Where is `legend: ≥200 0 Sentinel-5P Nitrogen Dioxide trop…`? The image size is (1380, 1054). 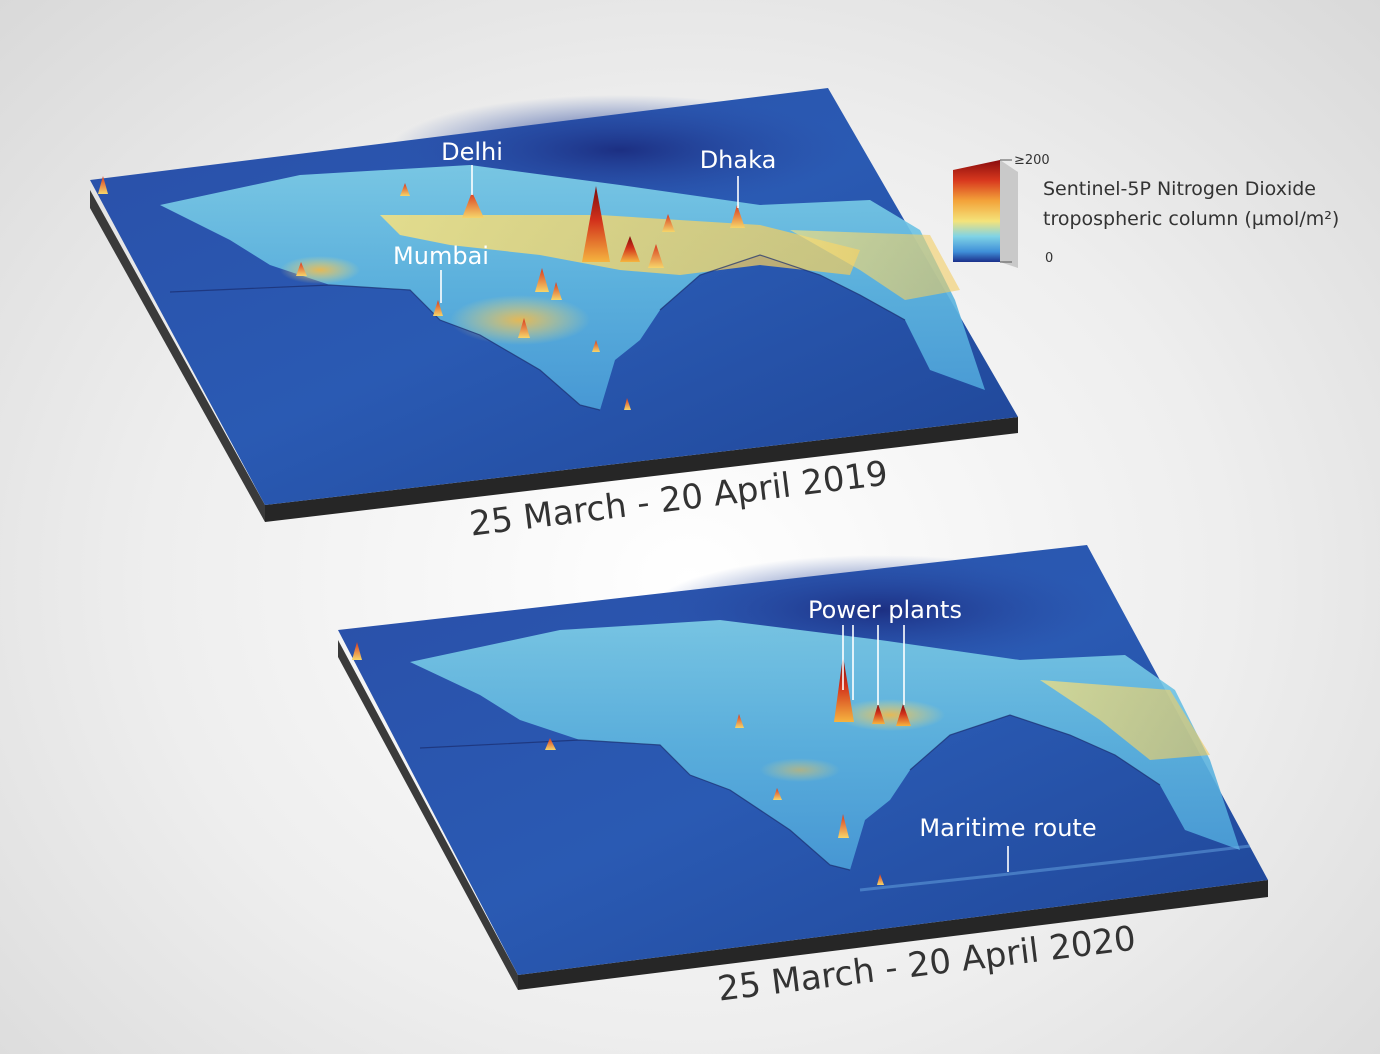 legend: ≥200 0 Sentinel-5P Nitrogen Dioxide trop… is located at coordinates (1146, 210).